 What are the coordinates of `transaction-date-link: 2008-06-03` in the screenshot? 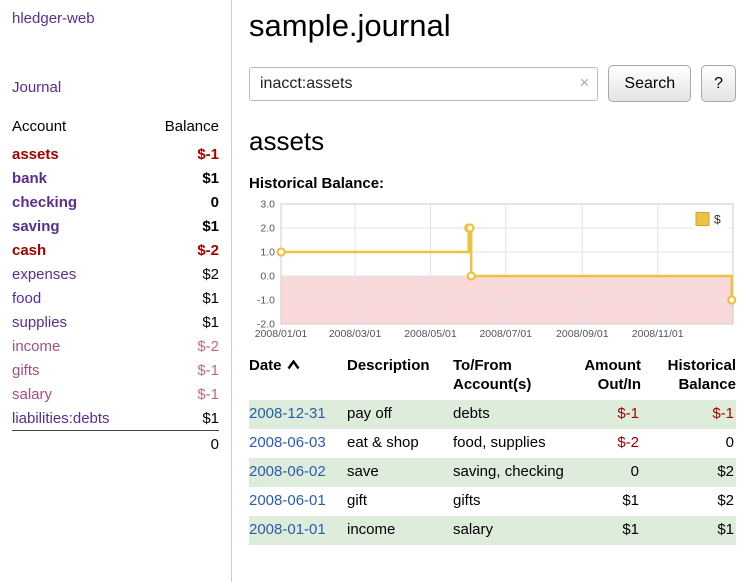 It's located at (287, 442).